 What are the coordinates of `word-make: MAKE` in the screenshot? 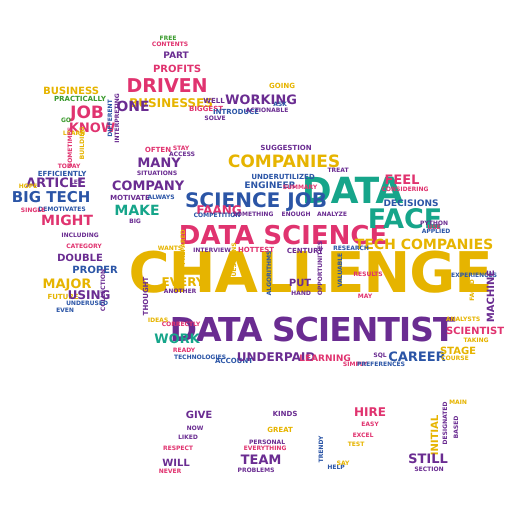 It's located at (136, 211).